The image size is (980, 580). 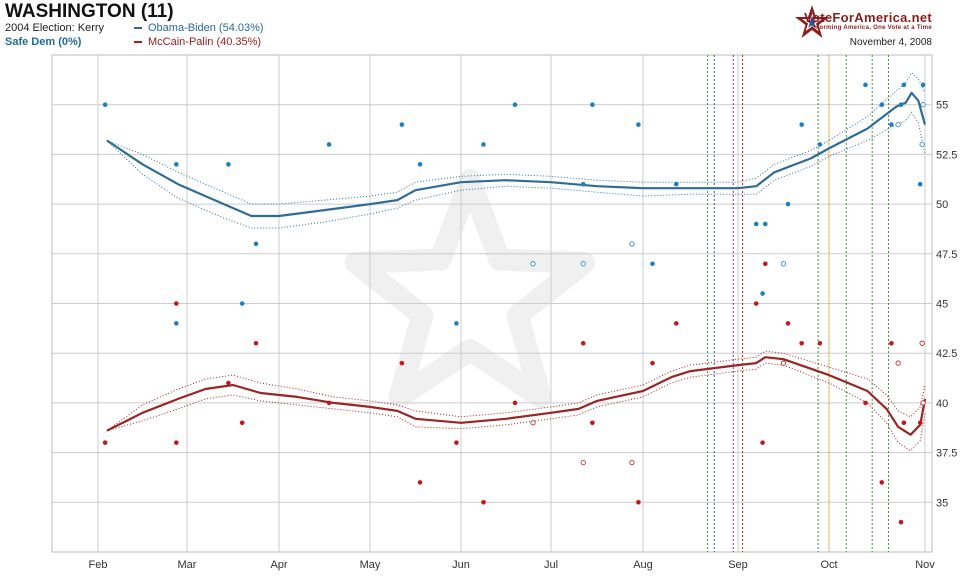 What do you see at coordinates (942, 305) in the screenshot?
I see `y-tick-label: 45` at bounding box center [942, 305].